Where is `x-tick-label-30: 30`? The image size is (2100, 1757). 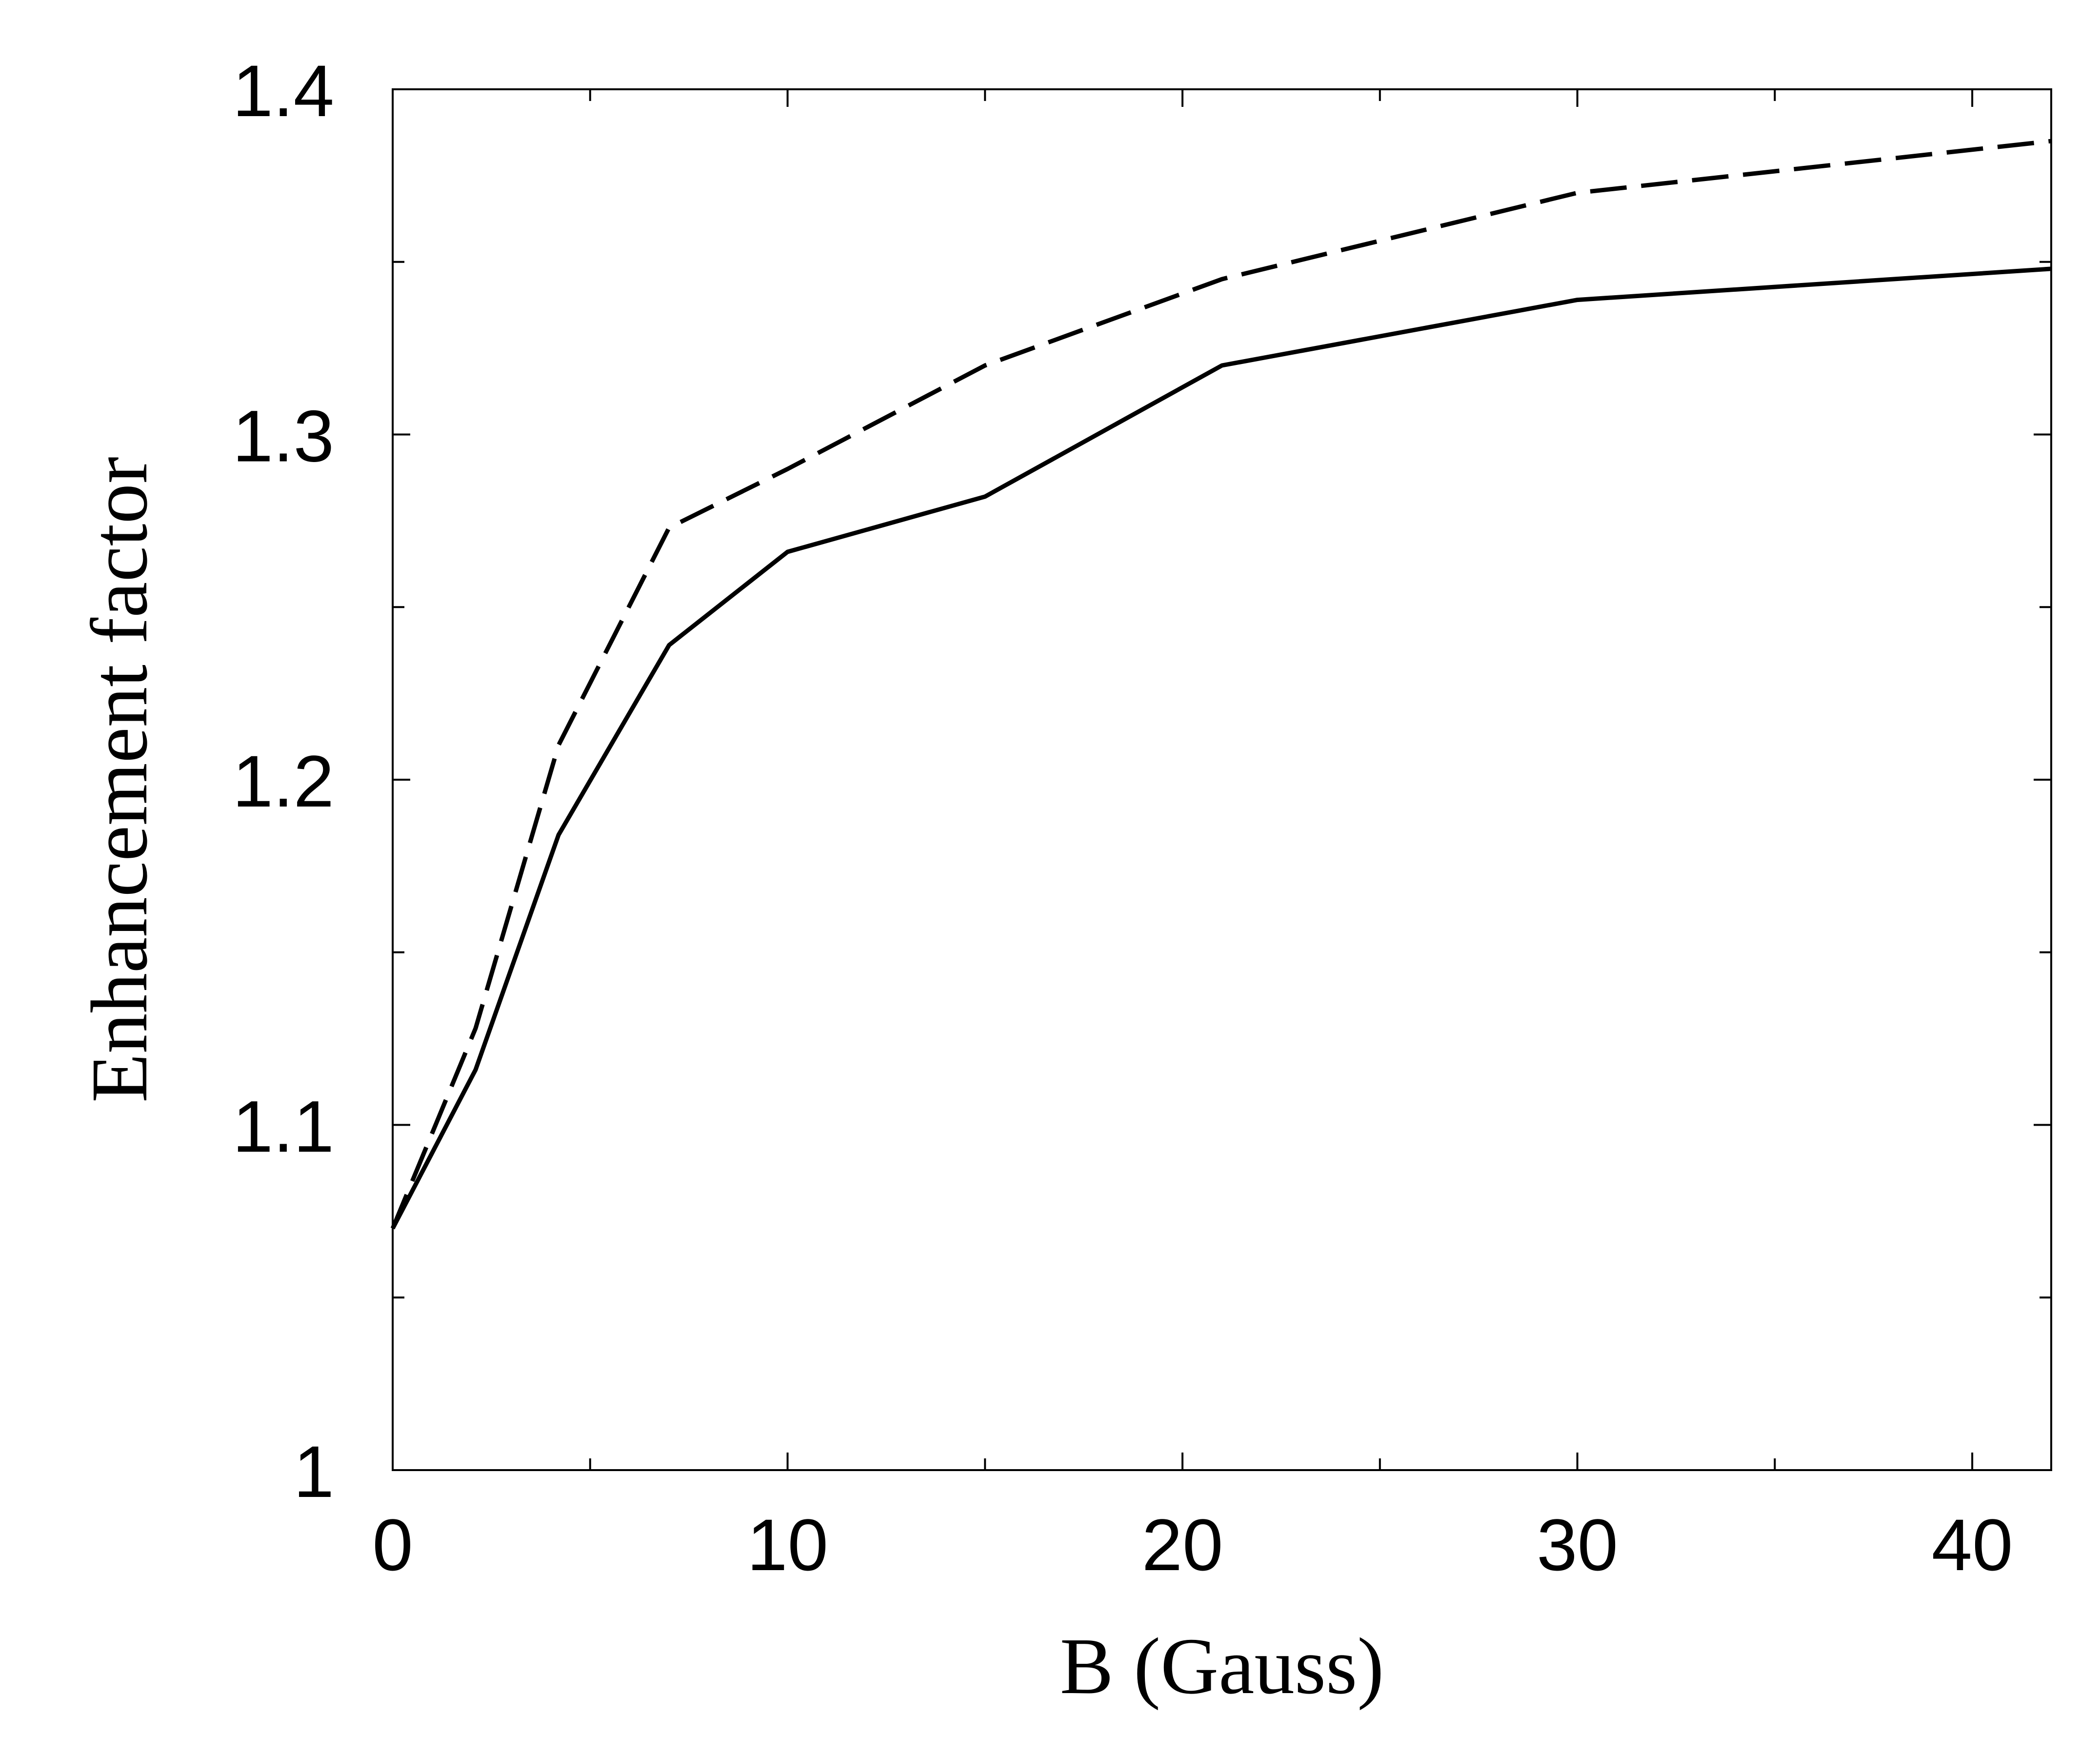
x-tick-label-30: 30 is located at coordinates (1577, 1545).